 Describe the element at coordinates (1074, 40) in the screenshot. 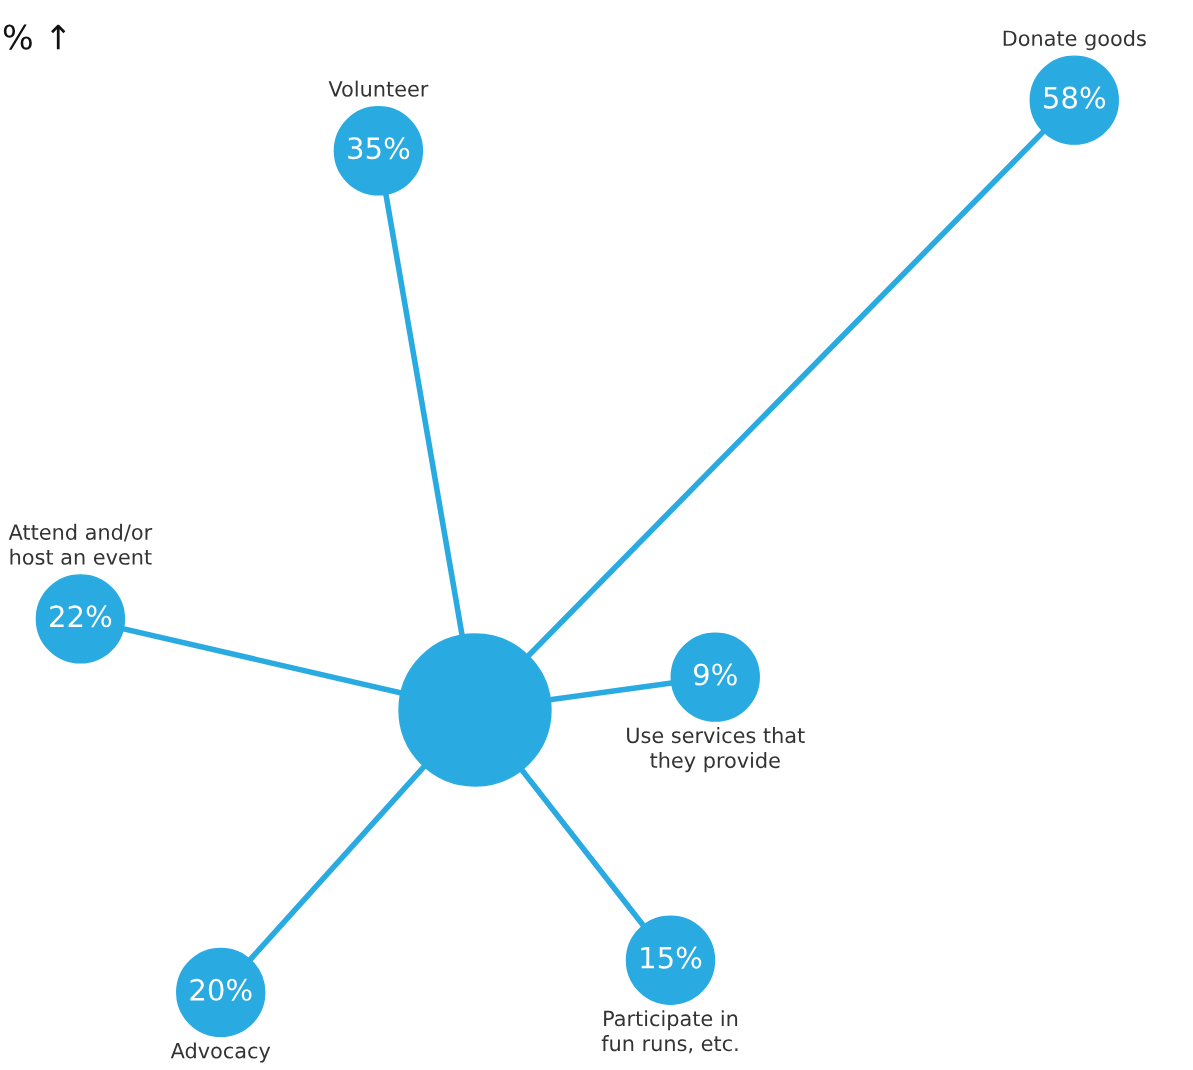

I see `category-label: Donate goods` at that location.